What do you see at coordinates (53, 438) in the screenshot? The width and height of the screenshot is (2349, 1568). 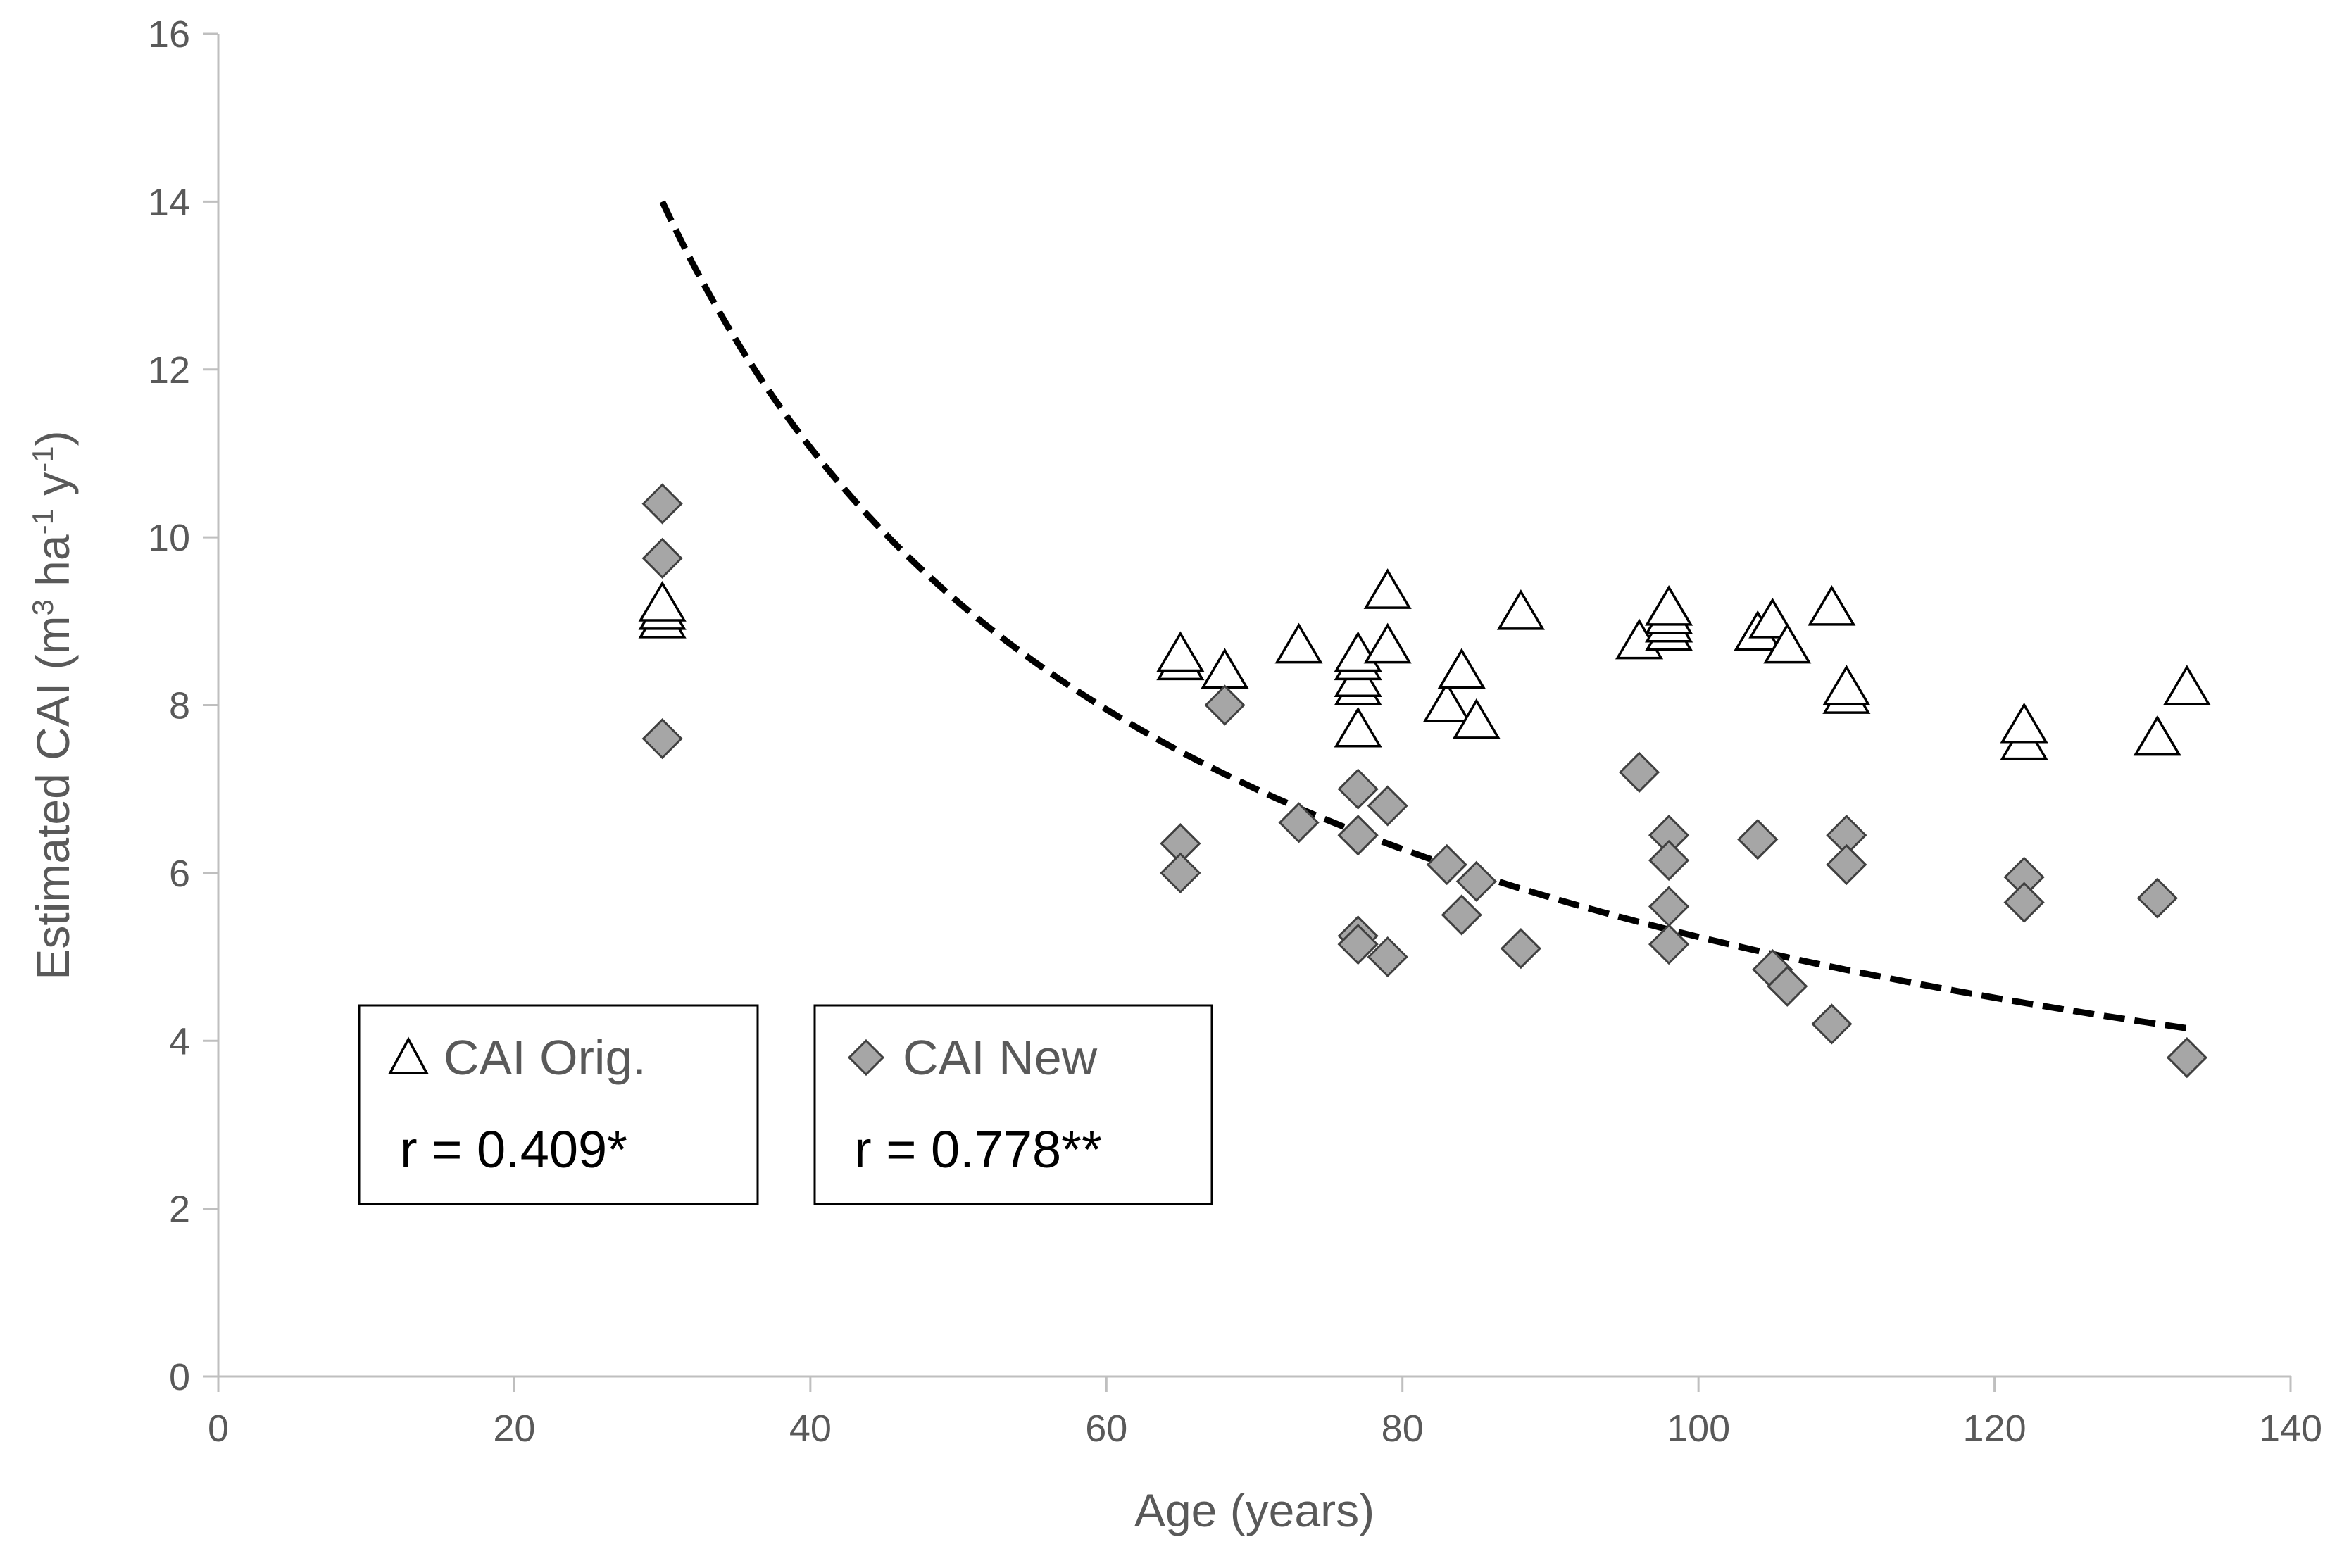 I see `y-axis-title-part: )` at bounding box center [53, 438].